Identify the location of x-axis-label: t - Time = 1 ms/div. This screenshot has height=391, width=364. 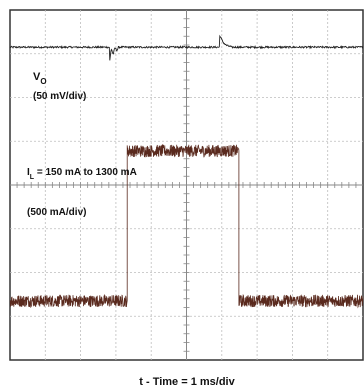
(187, 382).